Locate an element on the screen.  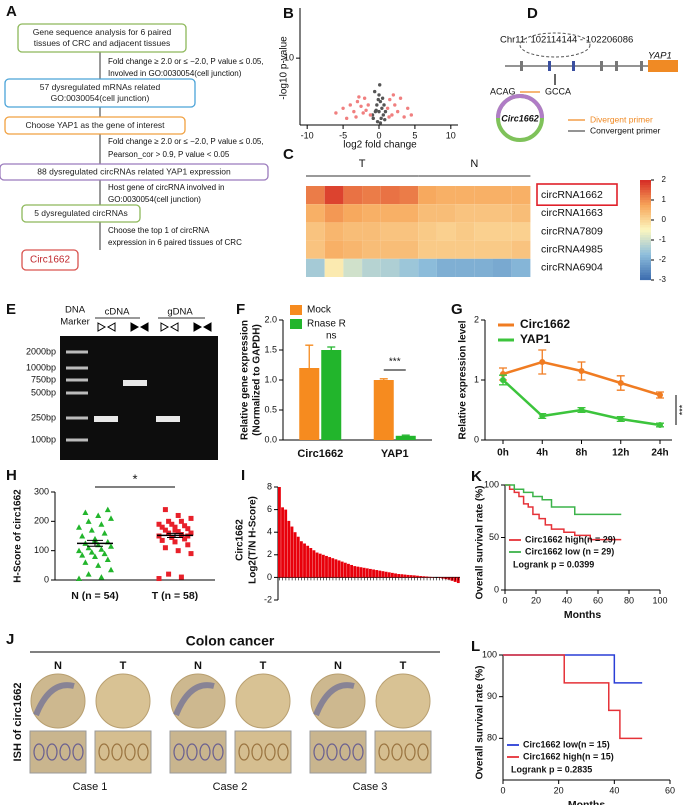
x-tick-label: 5 is located at coordinates (414, 135).